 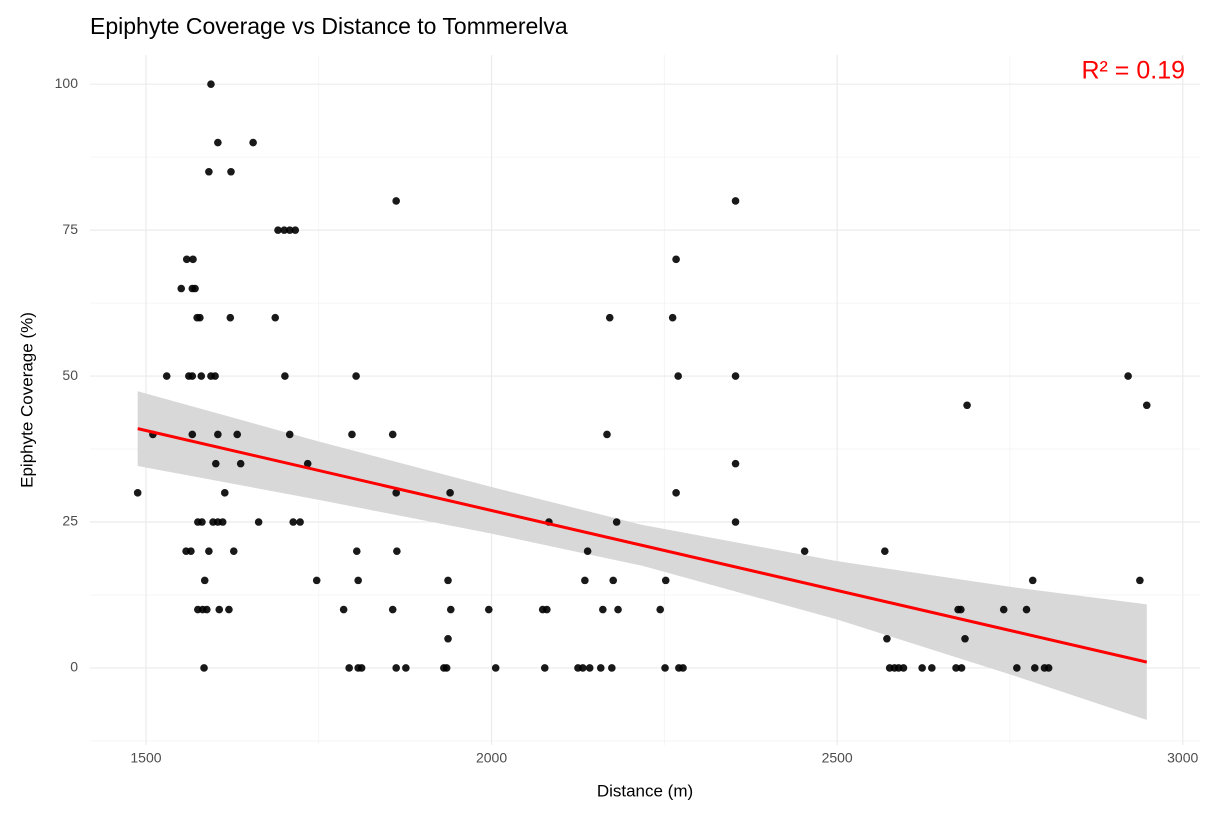 I want to click on y-tick-label: 0, so click(x=74, y=667).